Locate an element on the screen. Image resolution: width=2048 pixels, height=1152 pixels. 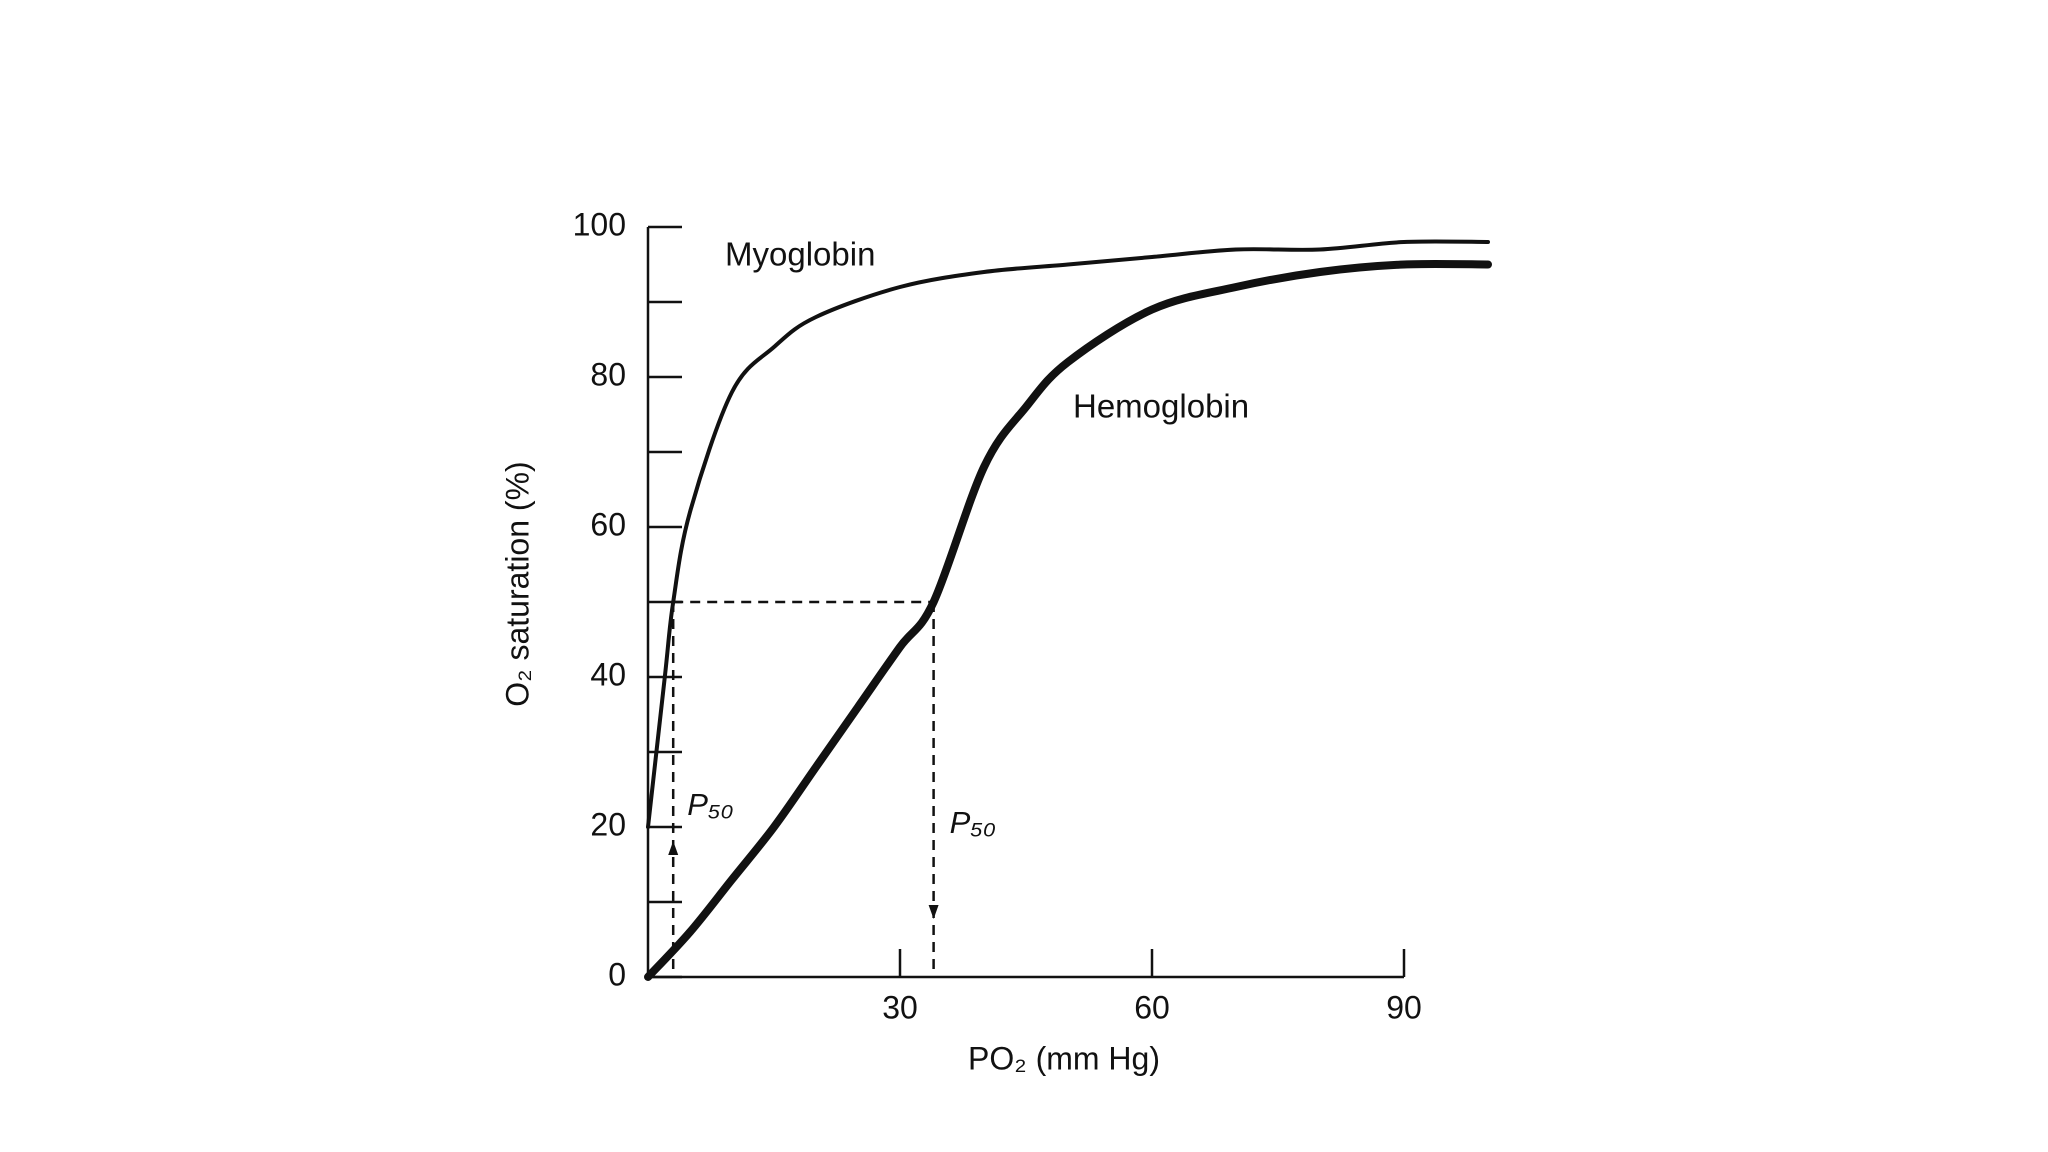
x-axis-label: PO₂ (mm Hg) is located at coordinates (1064, 1058).